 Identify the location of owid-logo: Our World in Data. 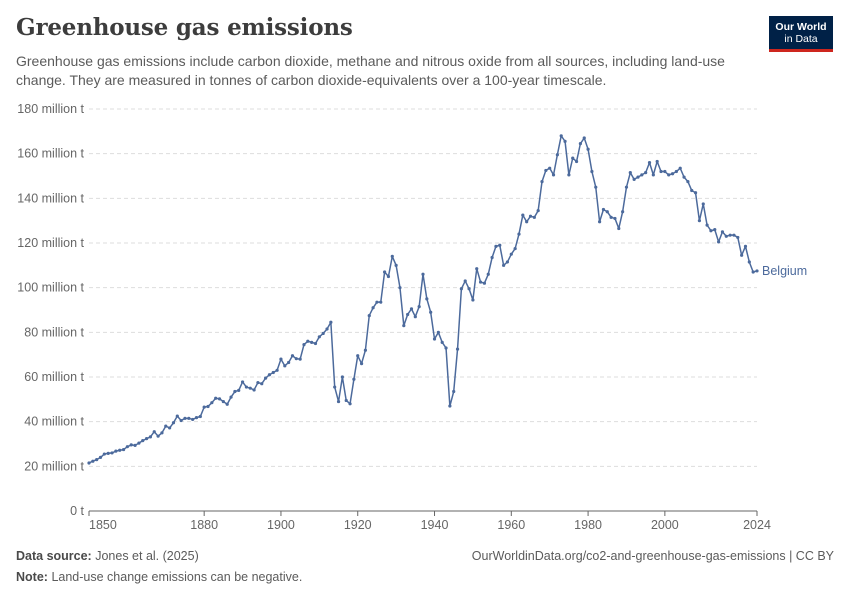
(801, 34).